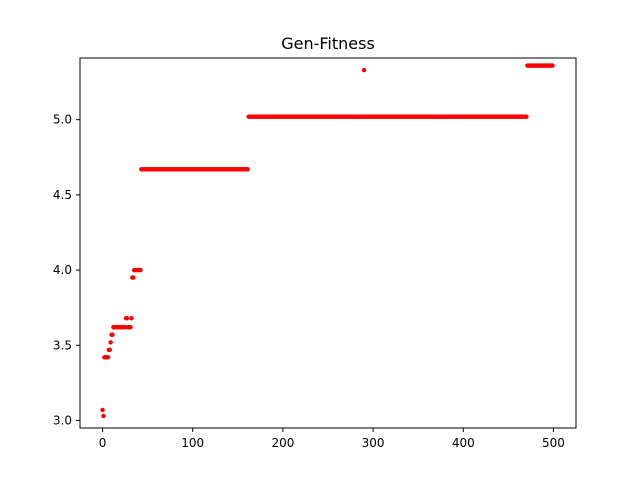  What do you see at coordinates (463, 443) in the screenshot?
I see `x-tick-label: 400` at bounding box center [463, 443].